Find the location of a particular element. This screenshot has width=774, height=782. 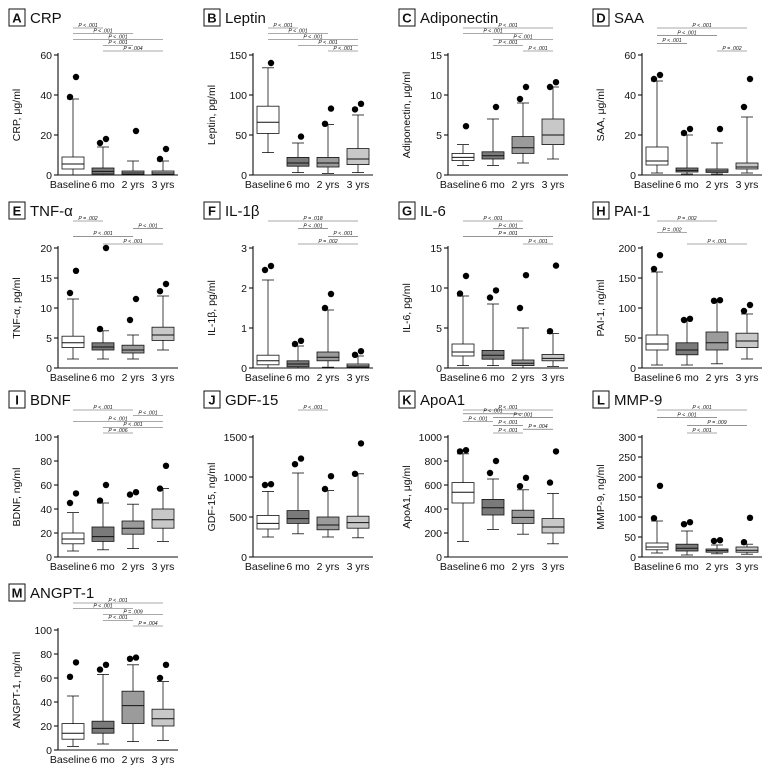

y-axis-label: Adiponectin, μg/ml is located at coordinates (407, 115).